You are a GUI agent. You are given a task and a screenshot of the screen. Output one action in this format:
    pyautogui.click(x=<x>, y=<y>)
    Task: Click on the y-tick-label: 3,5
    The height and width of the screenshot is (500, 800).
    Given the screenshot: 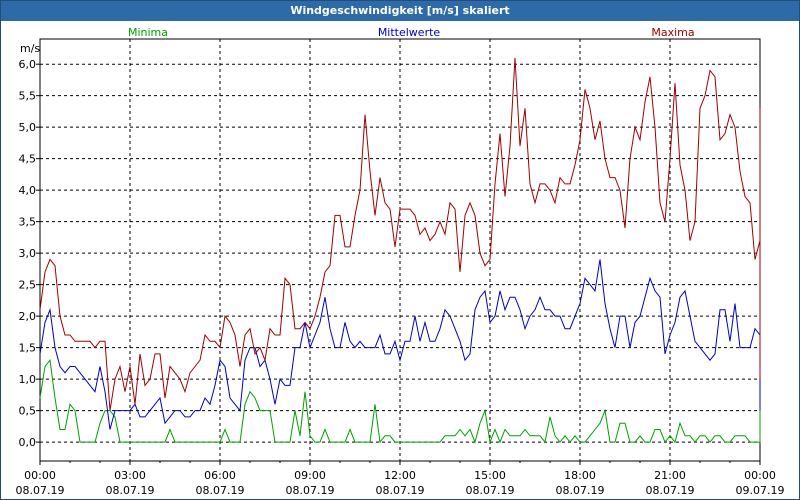 What is the action you would take?
    pyautogui.click(x=28, y=222)
    